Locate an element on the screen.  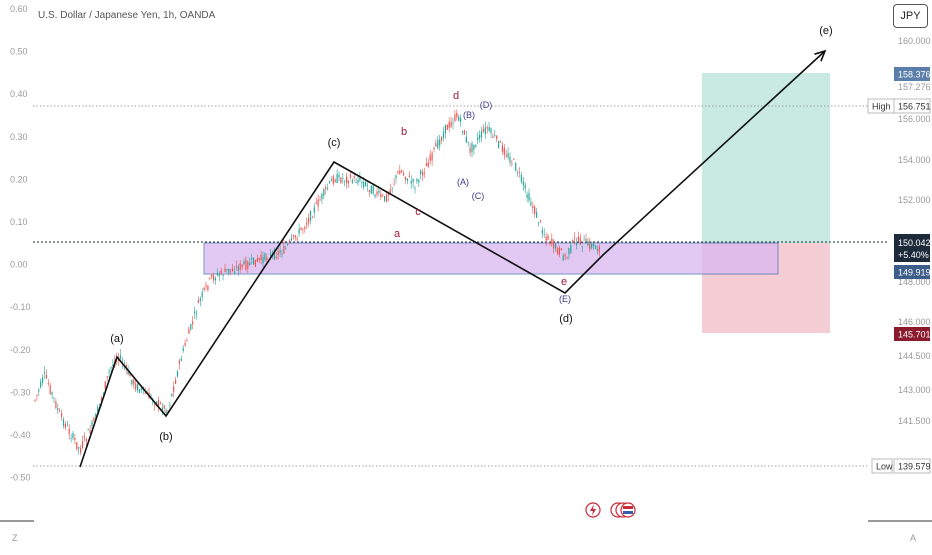
left-tick-label: 0.00 is located at coordinates (19, 265).